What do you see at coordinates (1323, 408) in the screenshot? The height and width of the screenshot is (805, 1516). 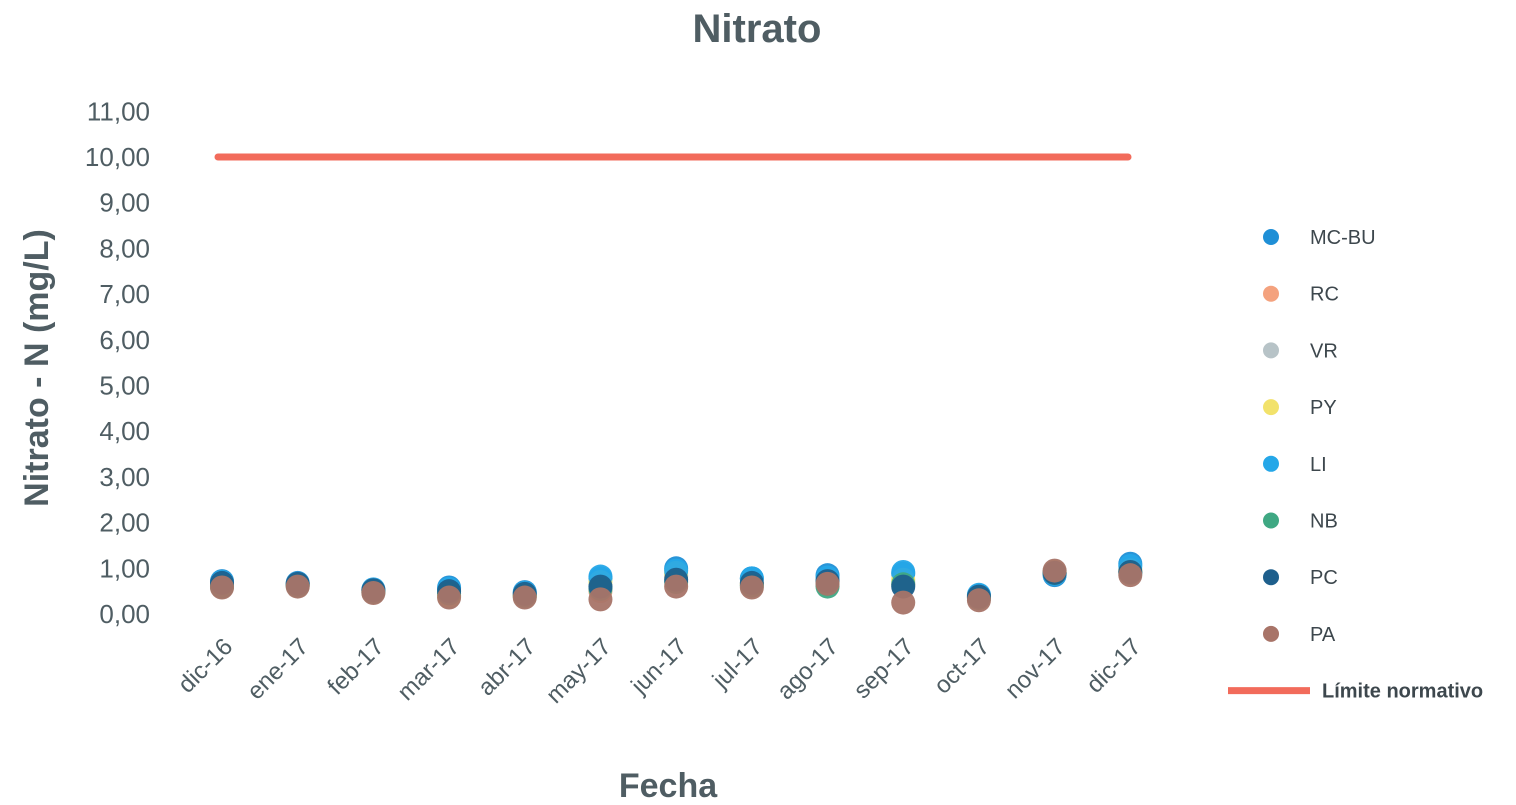 I see `legend-label-py: PY` at bounding box center [1323, 408].